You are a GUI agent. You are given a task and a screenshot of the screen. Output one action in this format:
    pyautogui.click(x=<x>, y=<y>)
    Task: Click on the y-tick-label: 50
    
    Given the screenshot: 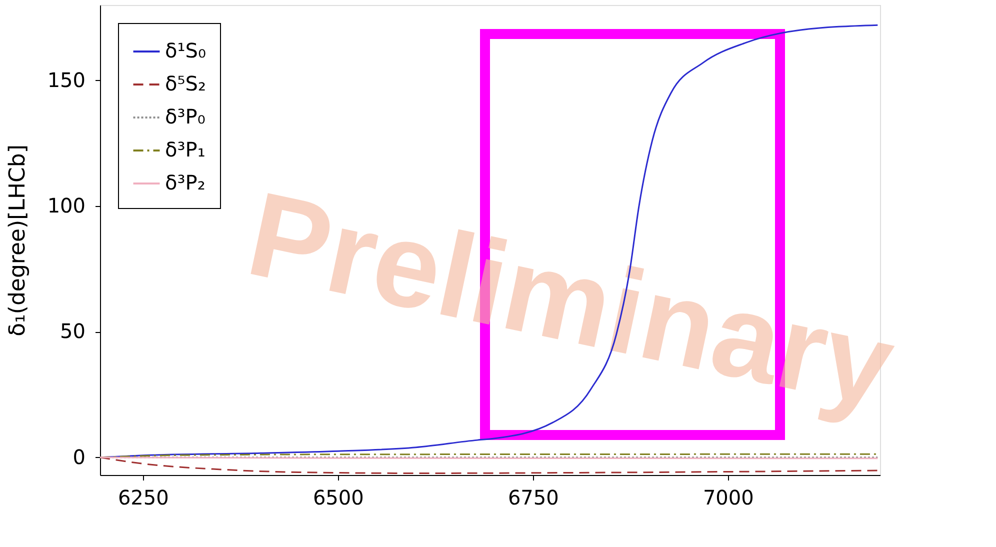 What is the action you would take?
    pyautogui.click(x=73, y=331)
    